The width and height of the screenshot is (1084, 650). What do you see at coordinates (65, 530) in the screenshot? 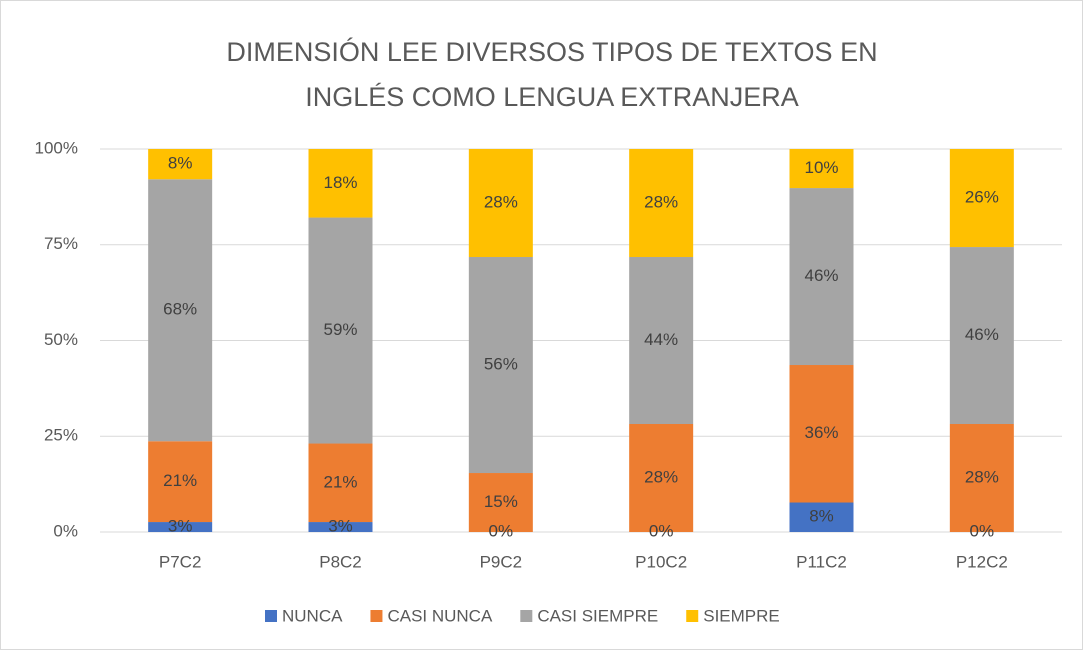
I see `y-tick-label: 0%` at bounding box center [65, 530].